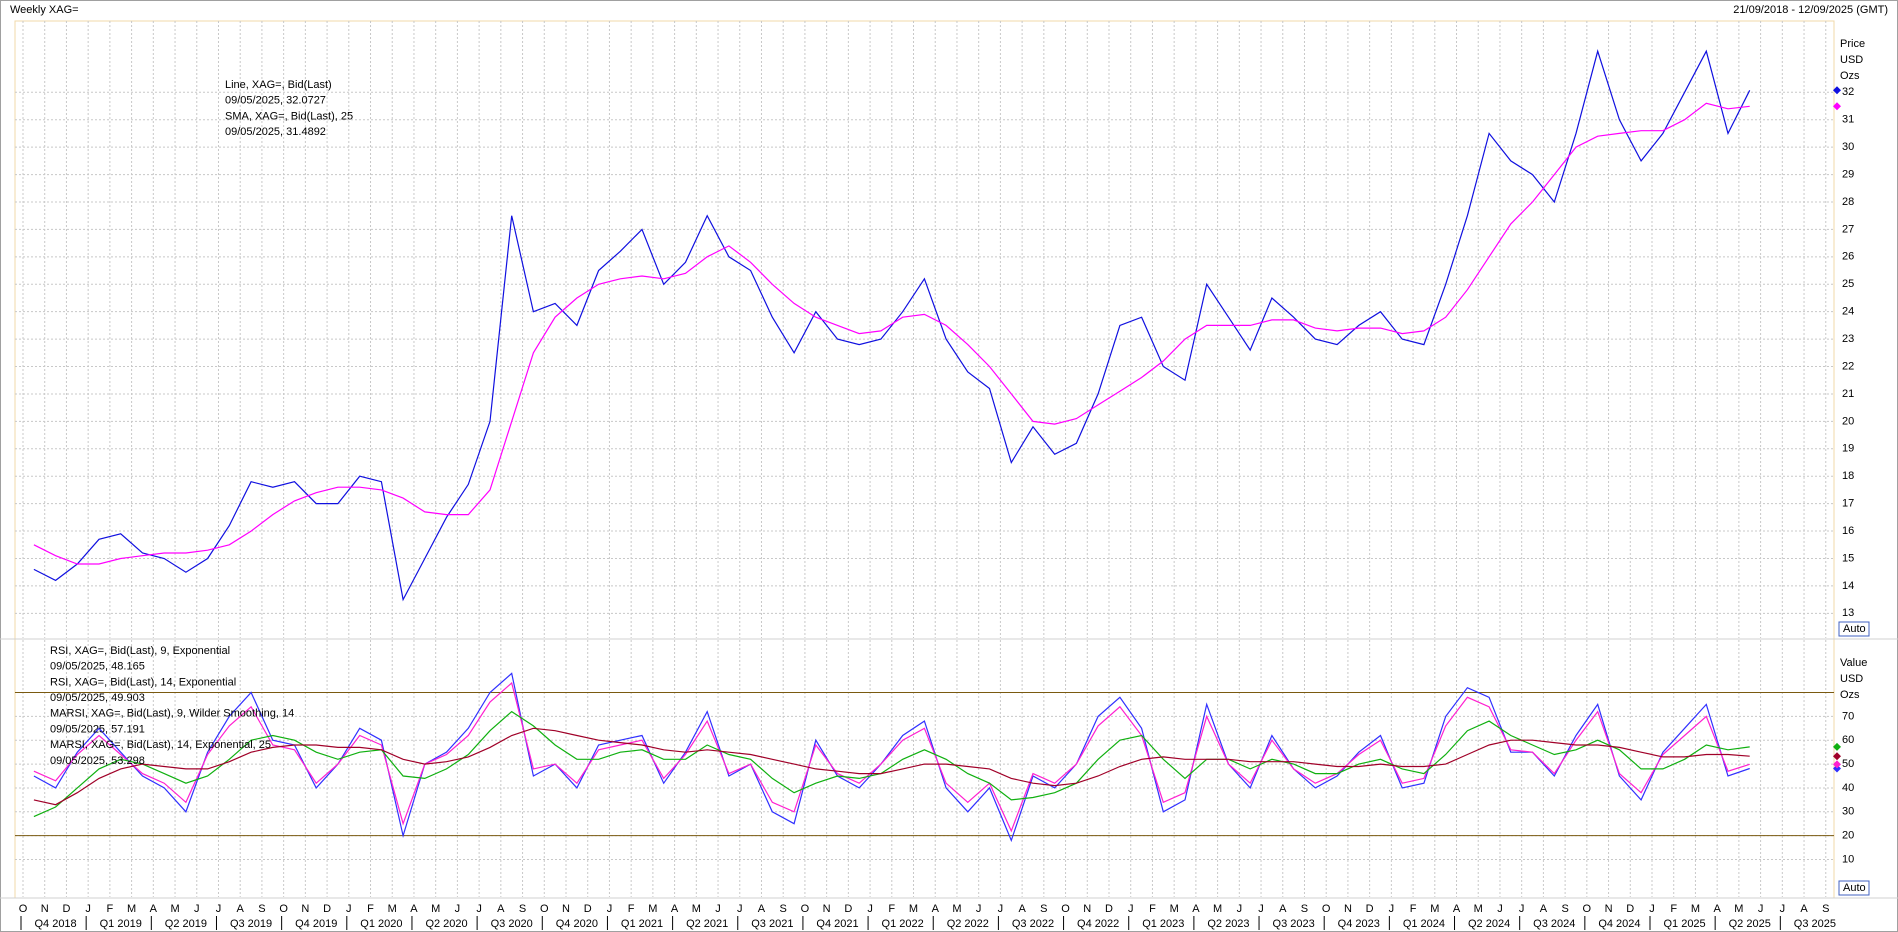 The image size is (1898, 932). What do you see at coordinates (97, 698) in the screenshot?
I see `legend-value: 09/05/2025, 49.903` at bounding box center [97, 698].